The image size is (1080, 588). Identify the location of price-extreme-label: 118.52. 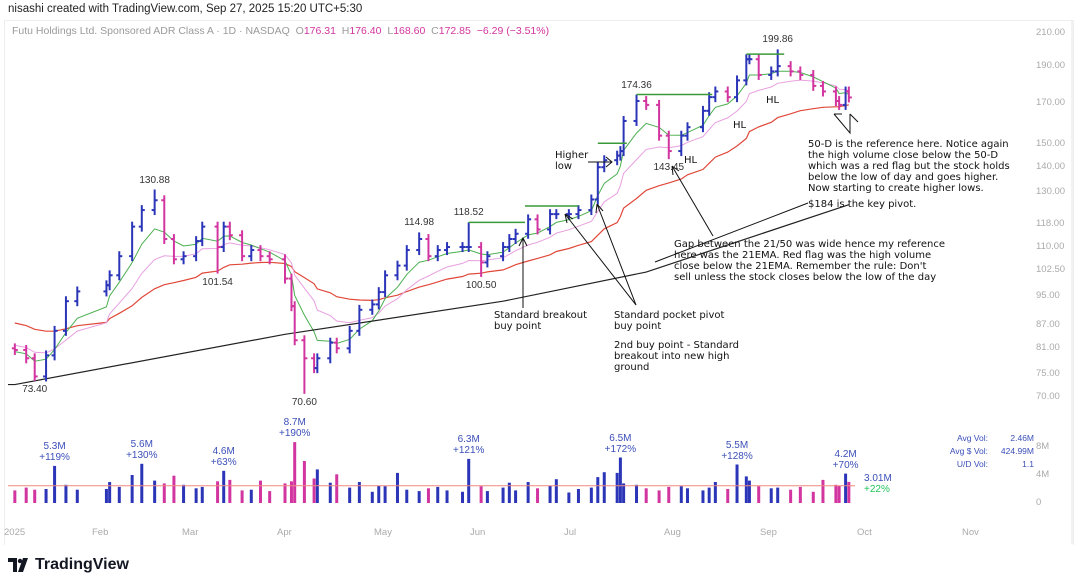
(468, 213).